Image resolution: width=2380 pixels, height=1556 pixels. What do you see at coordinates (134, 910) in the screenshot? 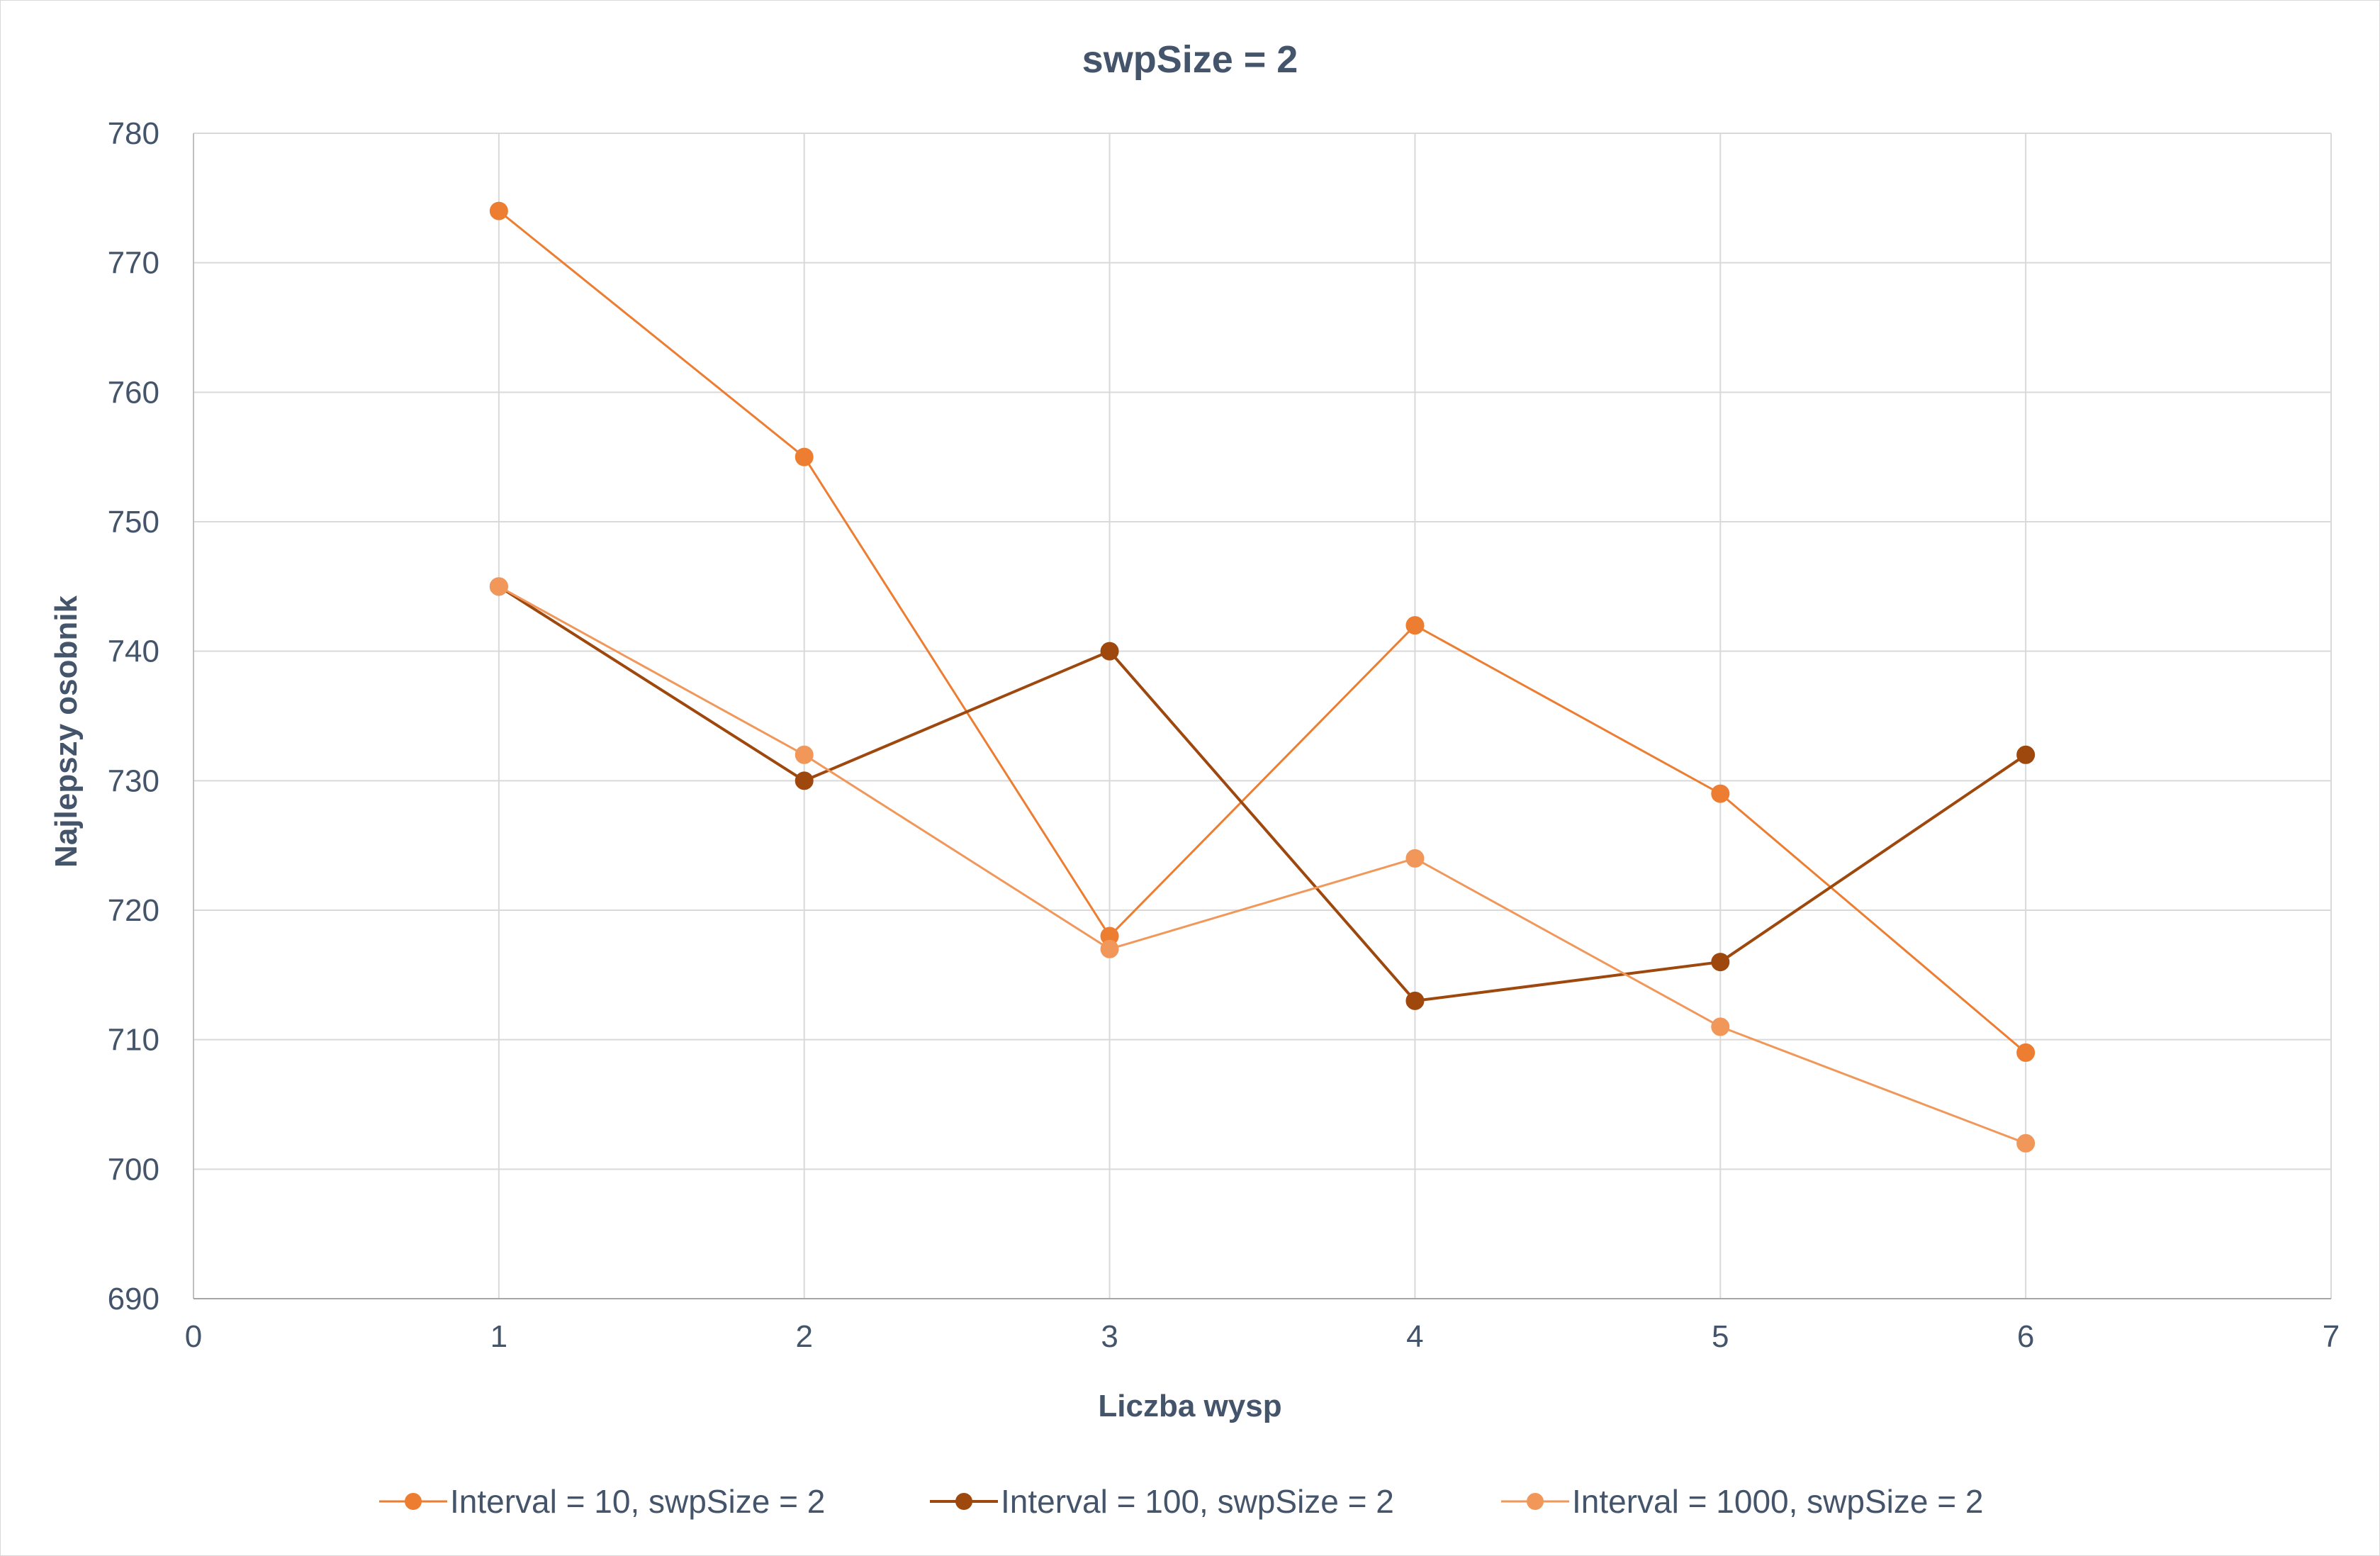
I see `y-tick-label: 720` at bounding box center [134, 910].